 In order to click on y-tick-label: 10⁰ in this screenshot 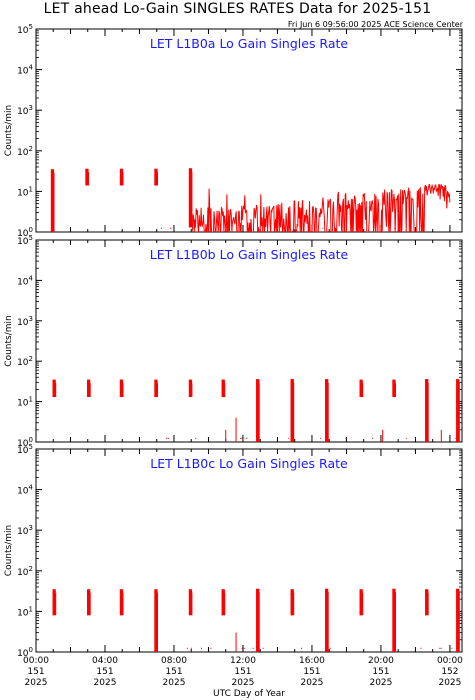, I will do `click(25, 442)`.